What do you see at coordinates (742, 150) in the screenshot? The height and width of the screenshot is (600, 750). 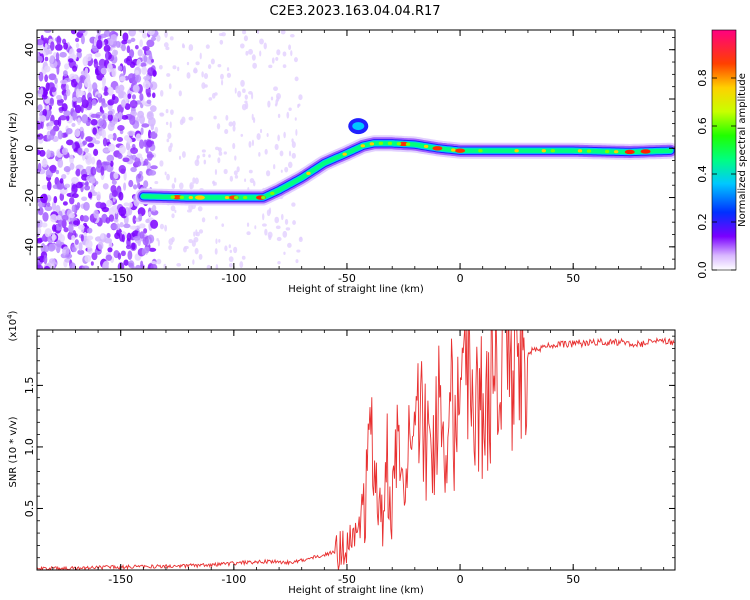 I see `colorbar-label: Normalized spectral amplitude` at bounding box center [742, 150].